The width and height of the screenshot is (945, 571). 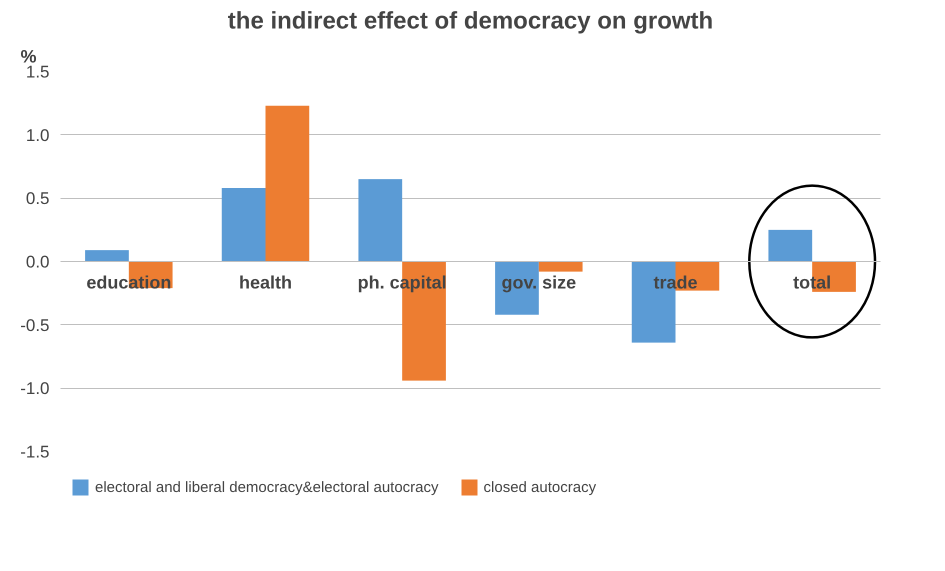 What do you see at coordinates (267, 487) in the screenshot?
I see `legend-label: electoral and liberal democracy&electoral autocracy` at bounding box center [267, 487].